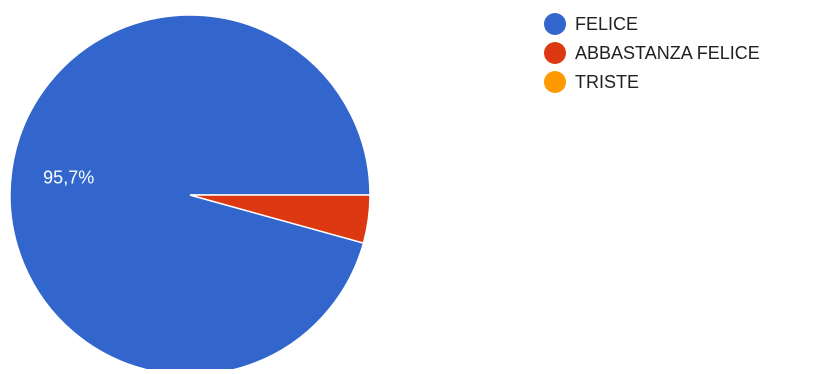 The height and width of the screenshot is (374, 828). Describe the element at coordinates (555, 82) in the screenshot. I see `legend-swatch-triste` at that location.